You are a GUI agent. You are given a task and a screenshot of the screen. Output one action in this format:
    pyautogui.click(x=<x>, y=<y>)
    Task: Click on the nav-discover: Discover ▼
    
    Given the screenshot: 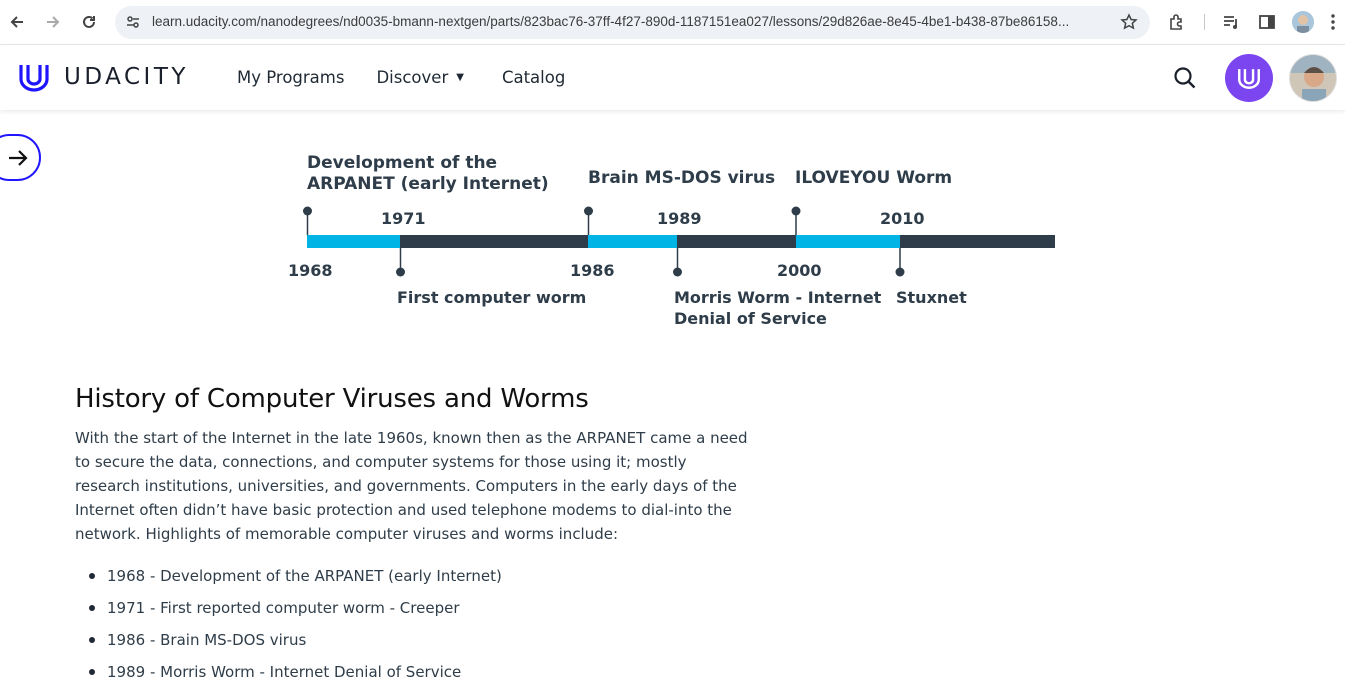 What is the action you would take?
    pyautogui.click(x=419, y=77)
    